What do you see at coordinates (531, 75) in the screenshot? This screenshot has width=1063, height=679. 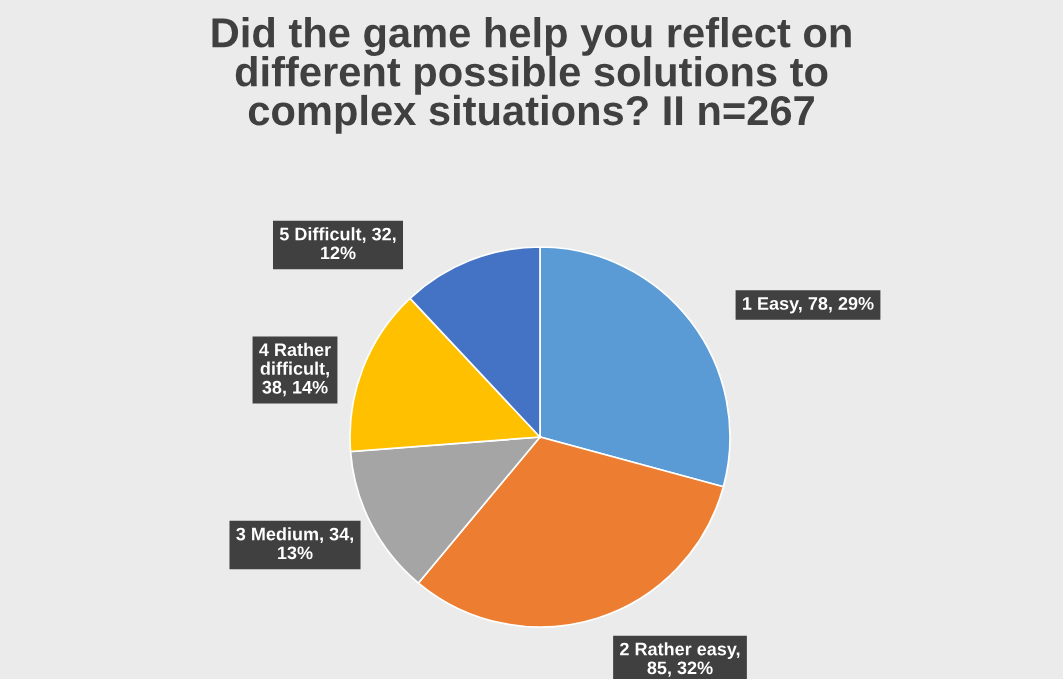 I see `chart-title: Did the game help you reflect on different possible solutions to complex situations? II n=267` at bounding box center [531, 75].